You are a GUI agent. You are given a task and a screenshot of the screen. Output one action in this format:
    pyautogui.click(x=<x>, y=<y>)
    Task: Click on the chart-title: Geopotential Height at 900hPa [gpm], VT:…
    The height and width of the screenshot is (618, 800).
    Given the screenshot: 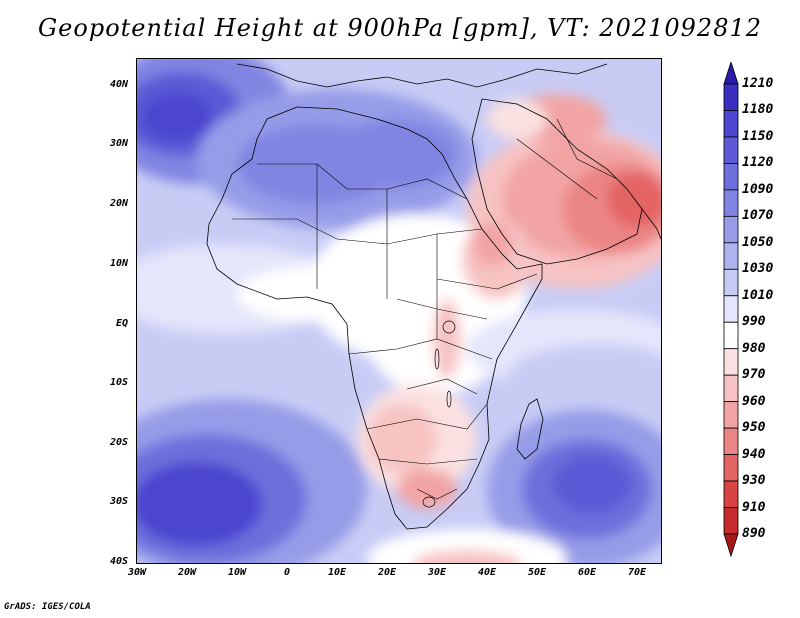 What is the action you would take?
    pyautogui.click(x=400, y=28)
    